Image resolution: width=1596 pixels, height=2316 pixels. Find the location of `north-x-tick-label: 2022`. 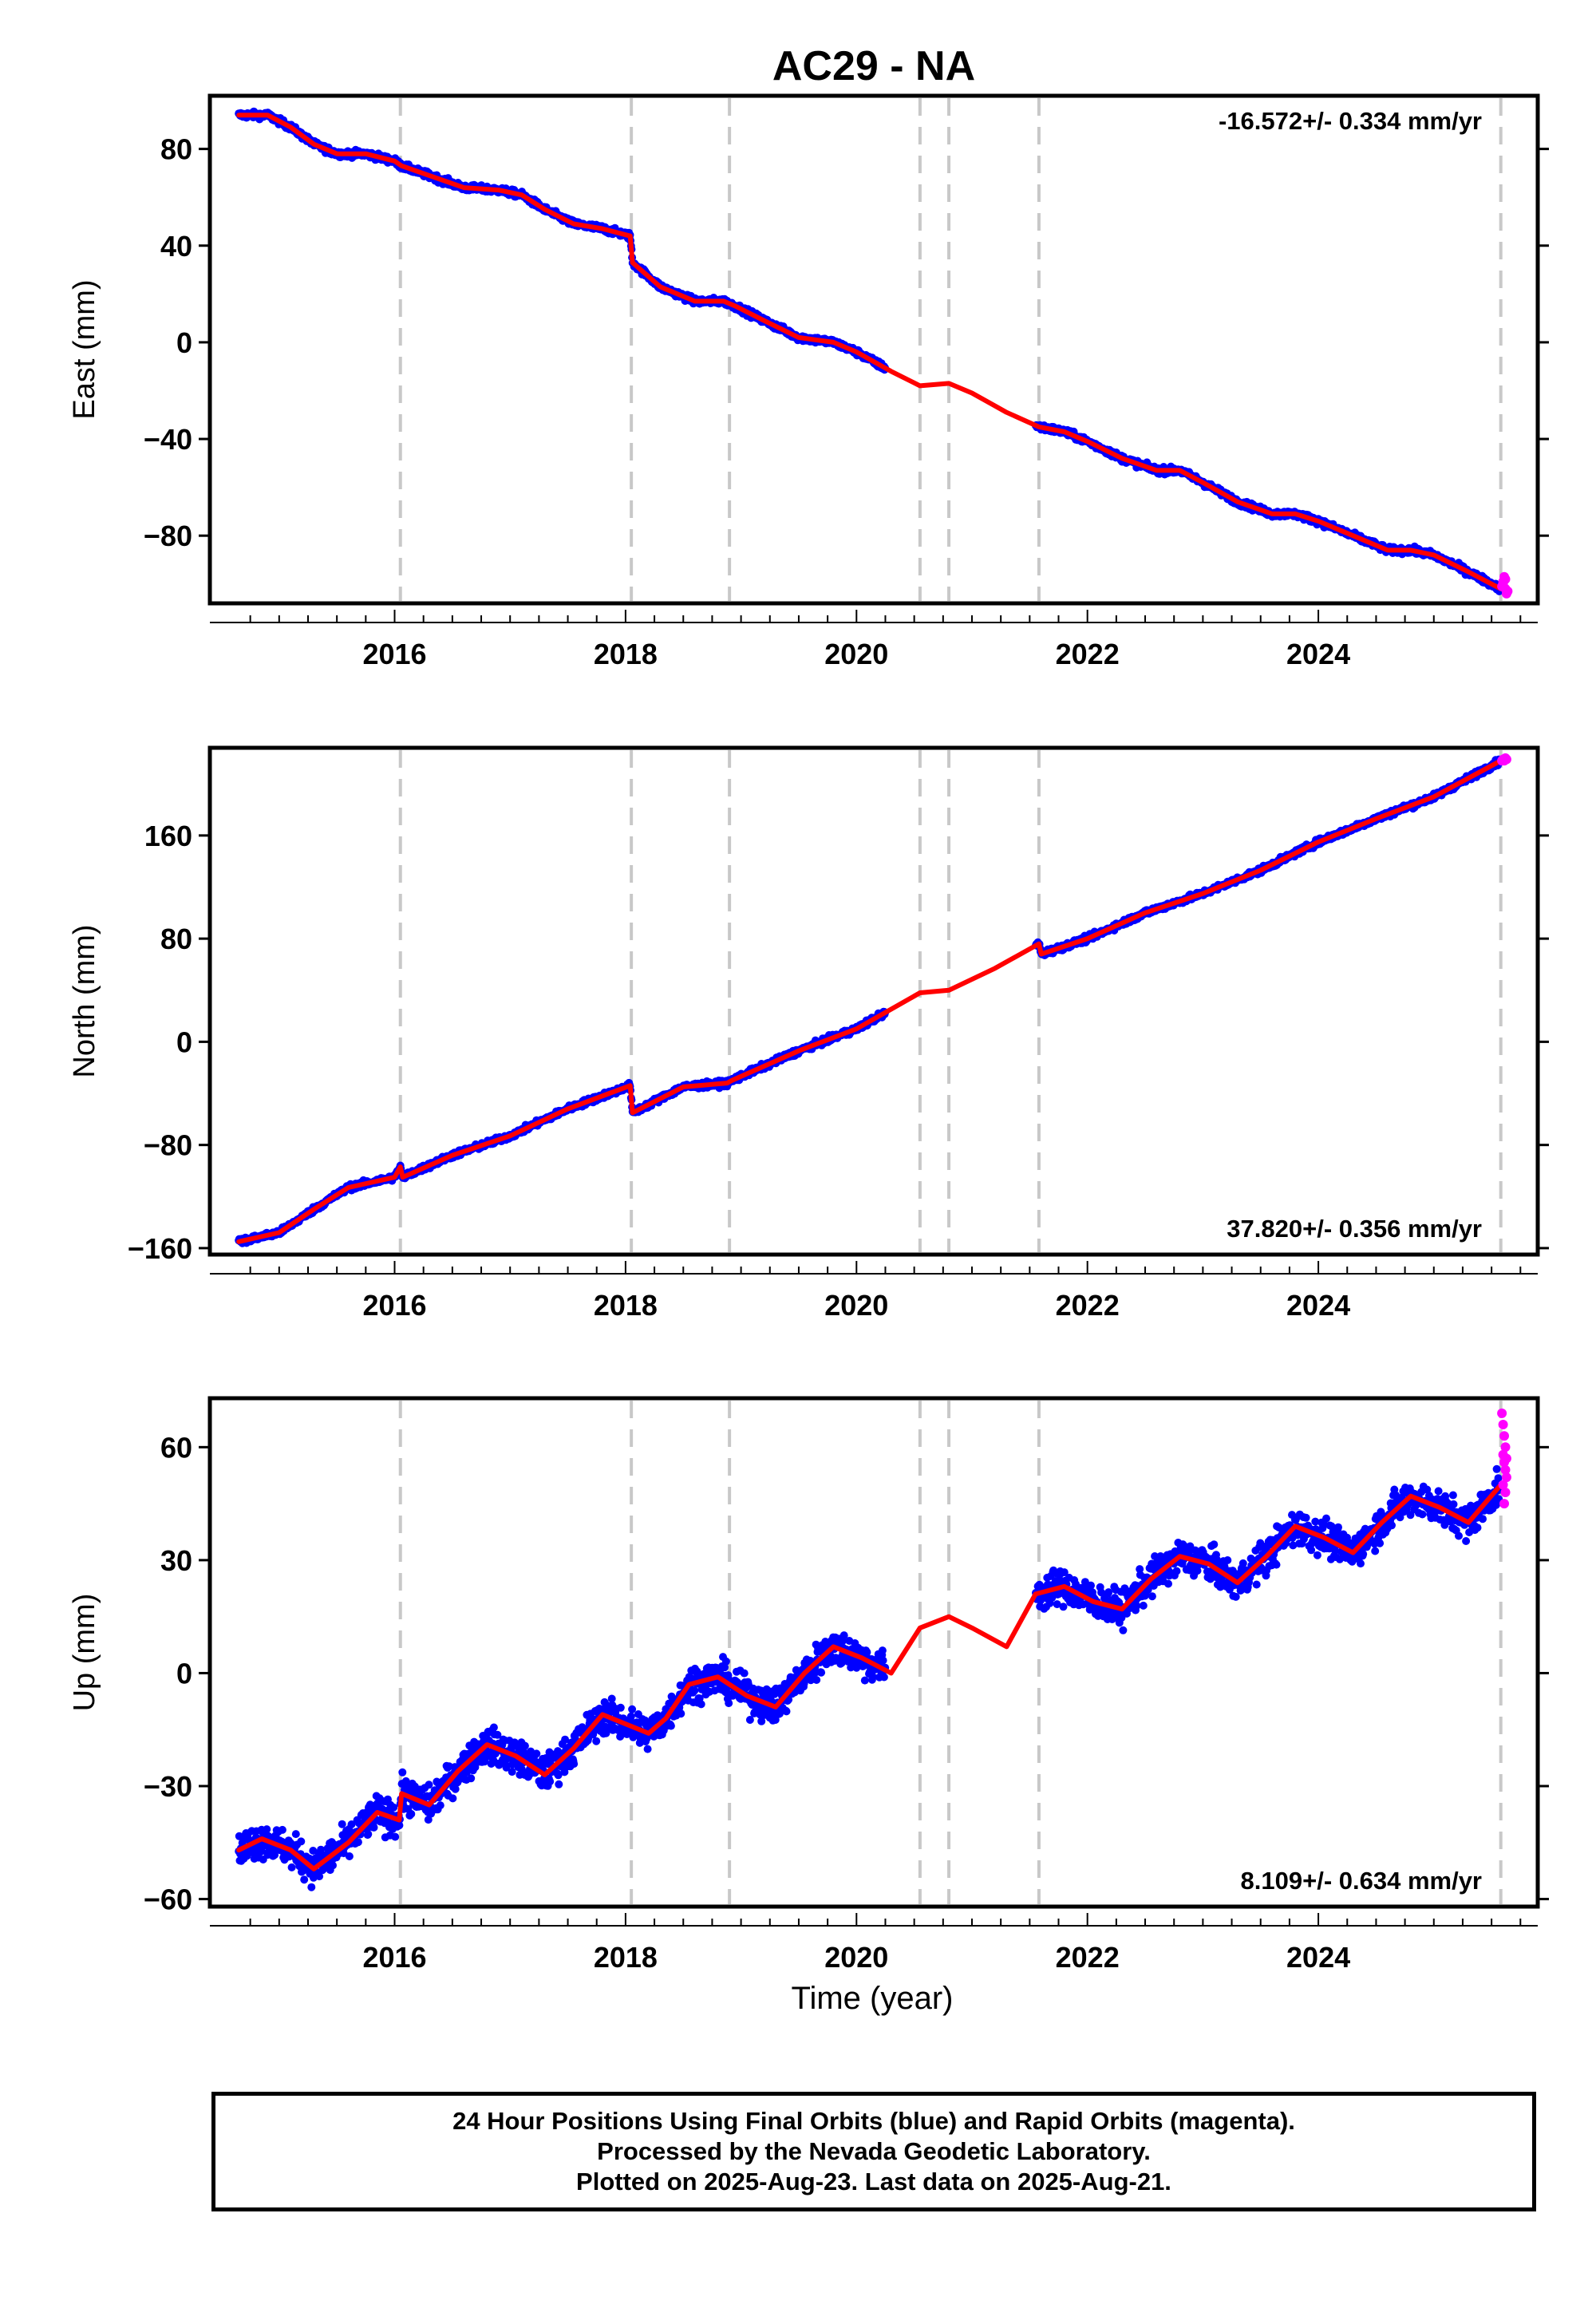

north-x-tick-label: 2022 is located at coordinates (1088, 1305).